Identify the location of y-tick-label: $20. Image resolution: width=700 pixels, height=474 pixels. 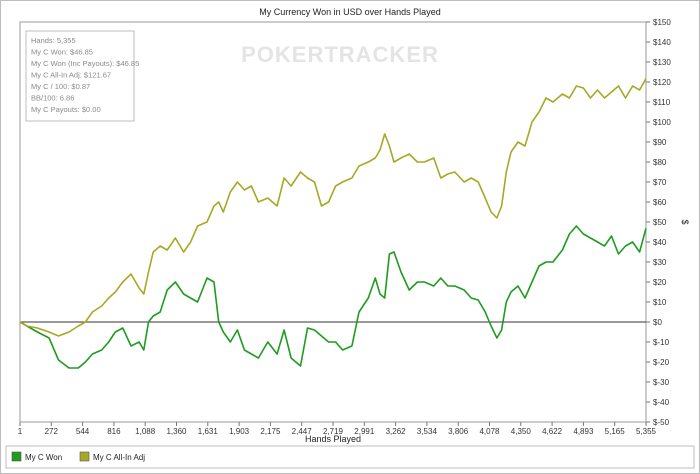
(660, 282).